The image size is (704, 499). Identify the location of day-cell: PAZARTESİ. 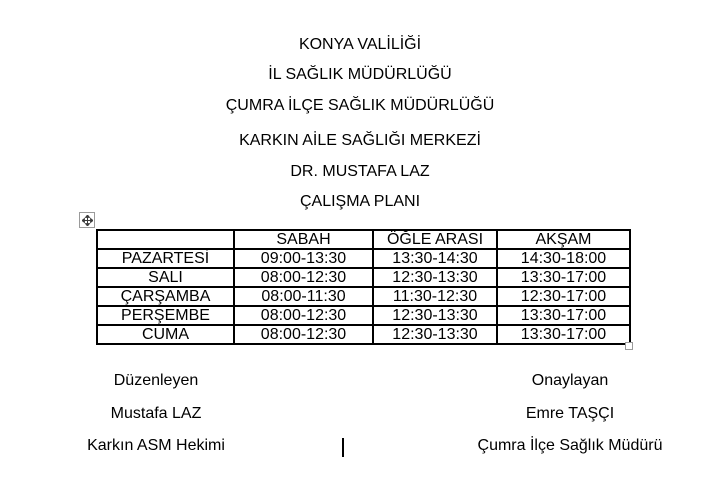
(165, 258).